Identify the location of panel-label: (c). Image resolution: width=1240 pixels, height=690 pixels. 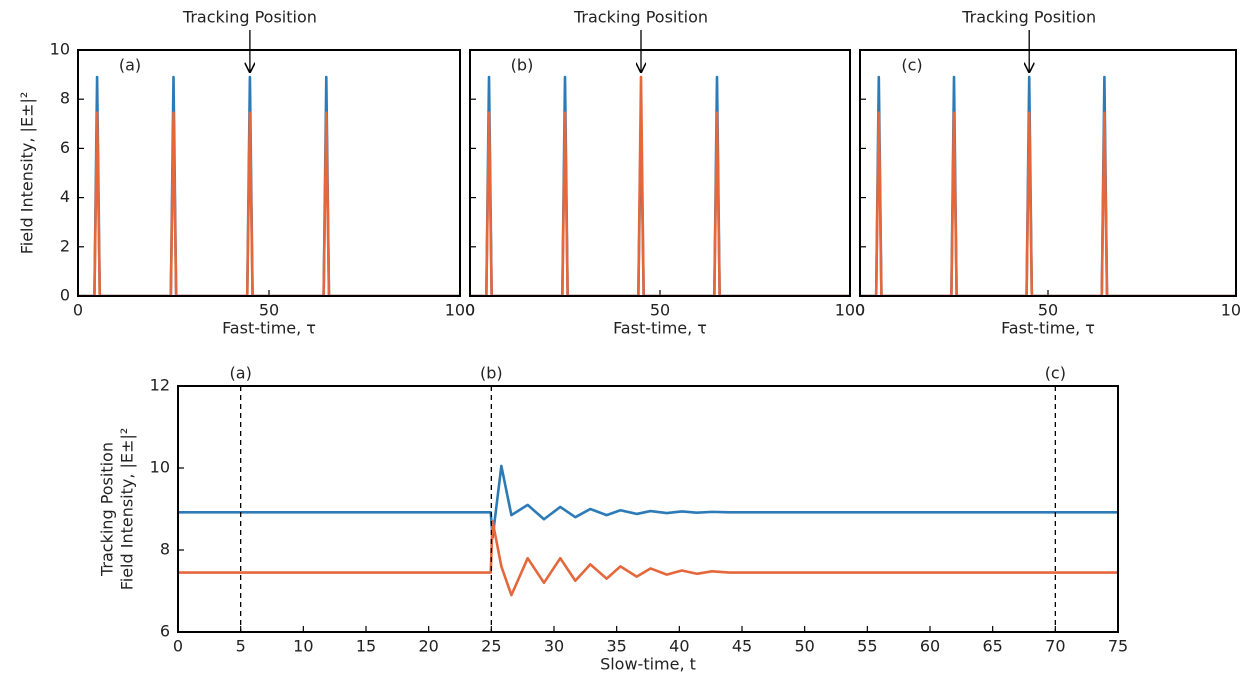
(911, 65).